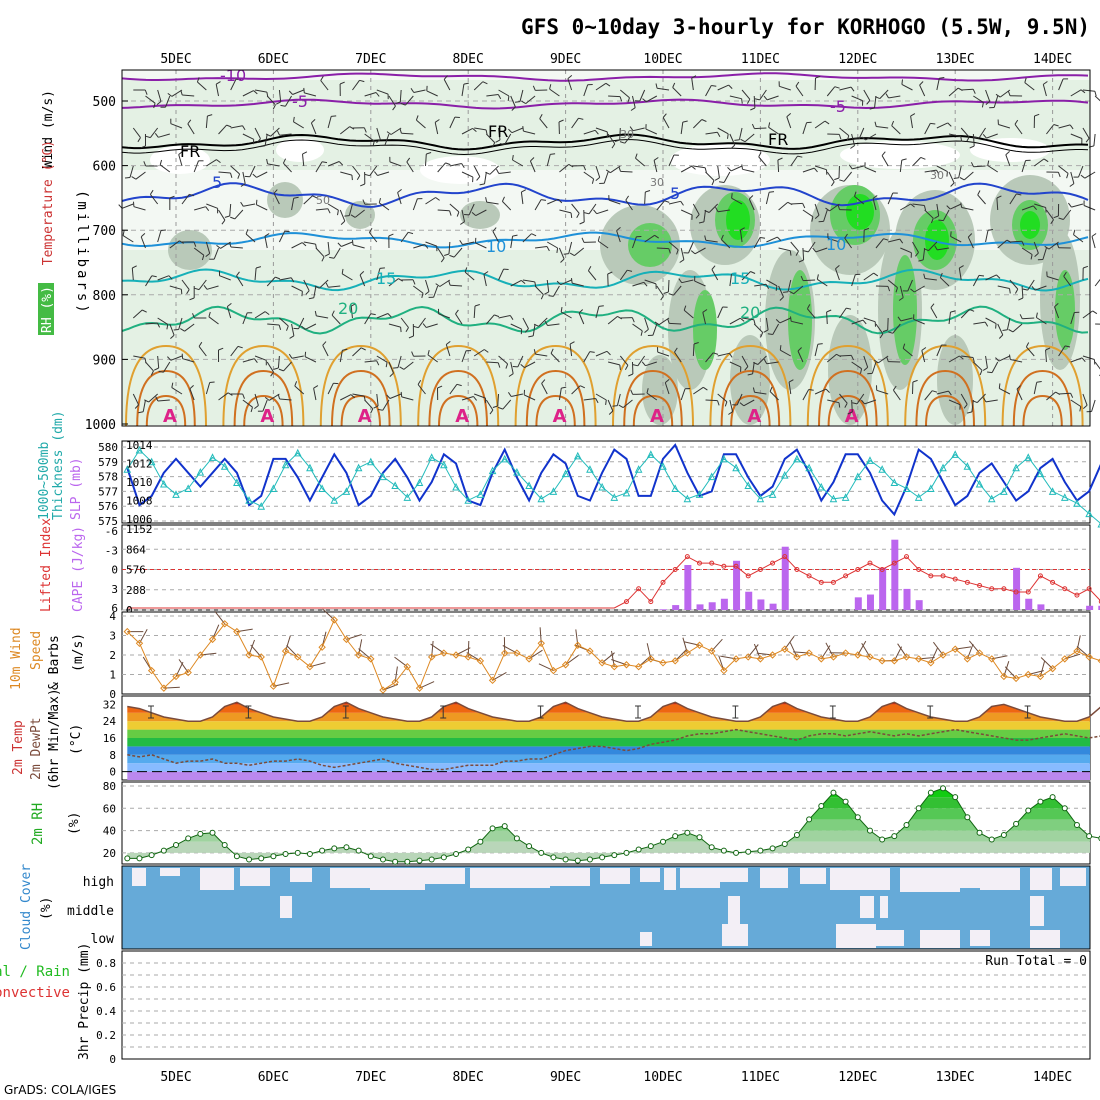  Describe the element at coordinates (129, 610) in the screenshot. I see `cape-tick-label: 0` at that location.